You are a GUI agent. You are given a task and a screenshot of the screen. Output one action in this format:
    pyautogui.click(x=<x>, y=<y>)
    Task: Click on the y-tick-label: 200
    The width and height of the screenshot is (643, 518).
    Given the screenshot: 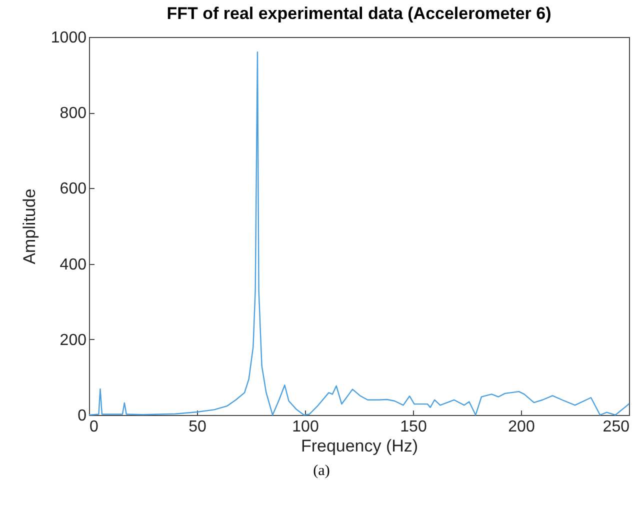 What is the action you would take?
    pyautogui.click(x=73, y=340)
    